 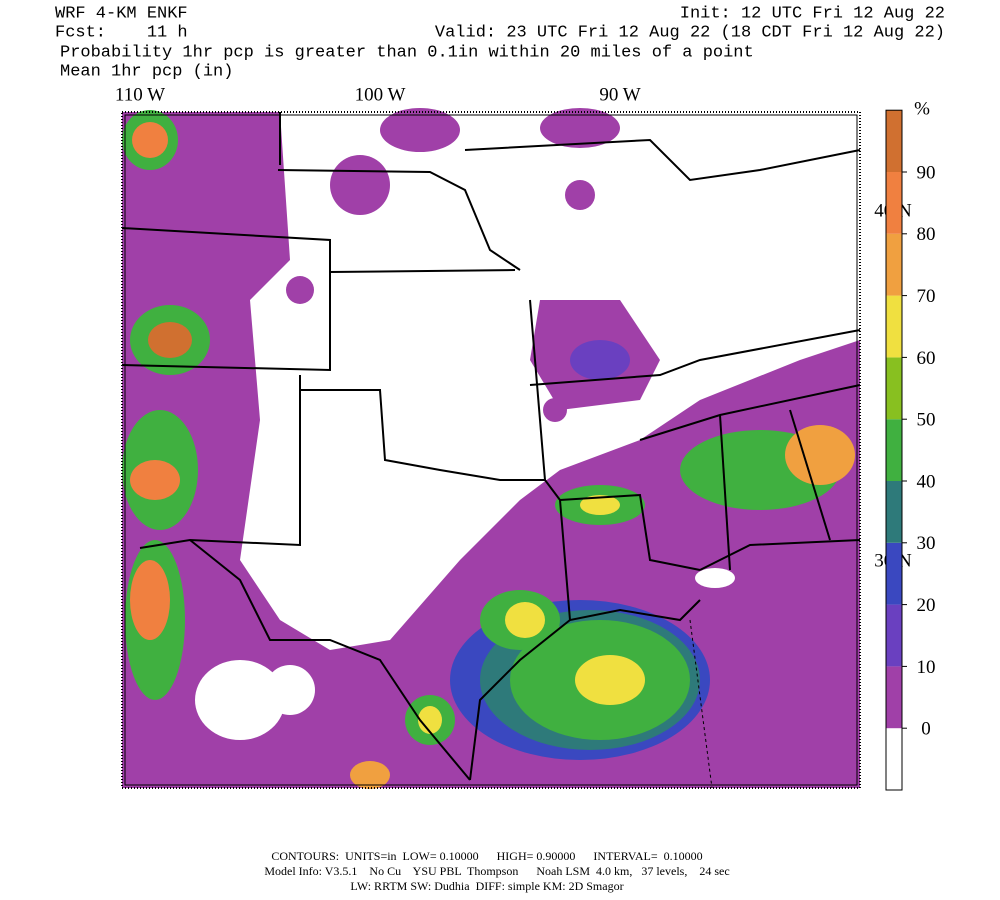 I want to click on colorbar-tick-label: 90, so click(x=926, y=172).